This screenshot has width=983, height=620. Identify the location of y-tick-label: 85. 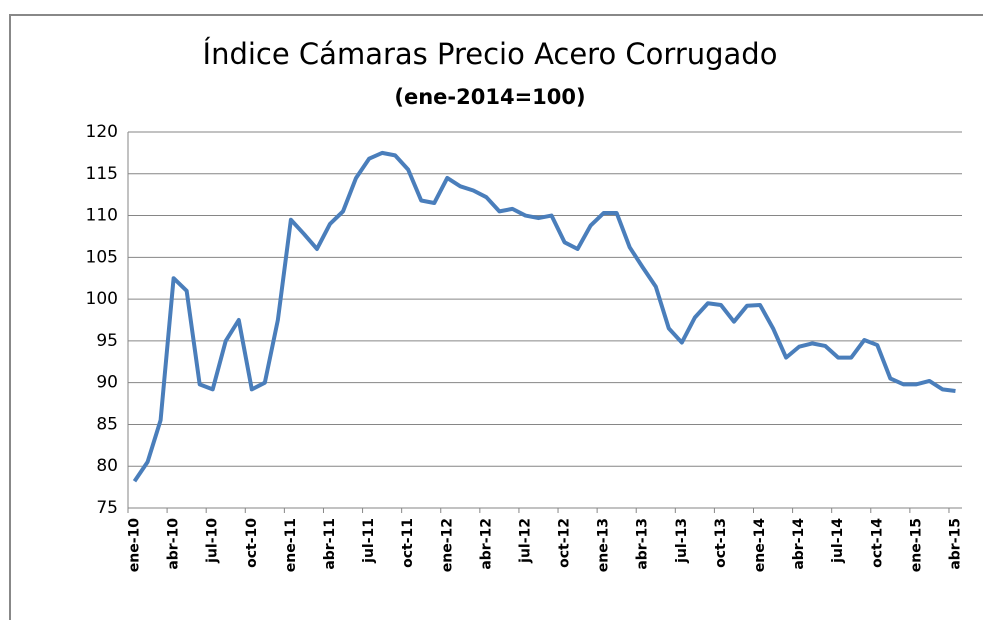
(107, 424).